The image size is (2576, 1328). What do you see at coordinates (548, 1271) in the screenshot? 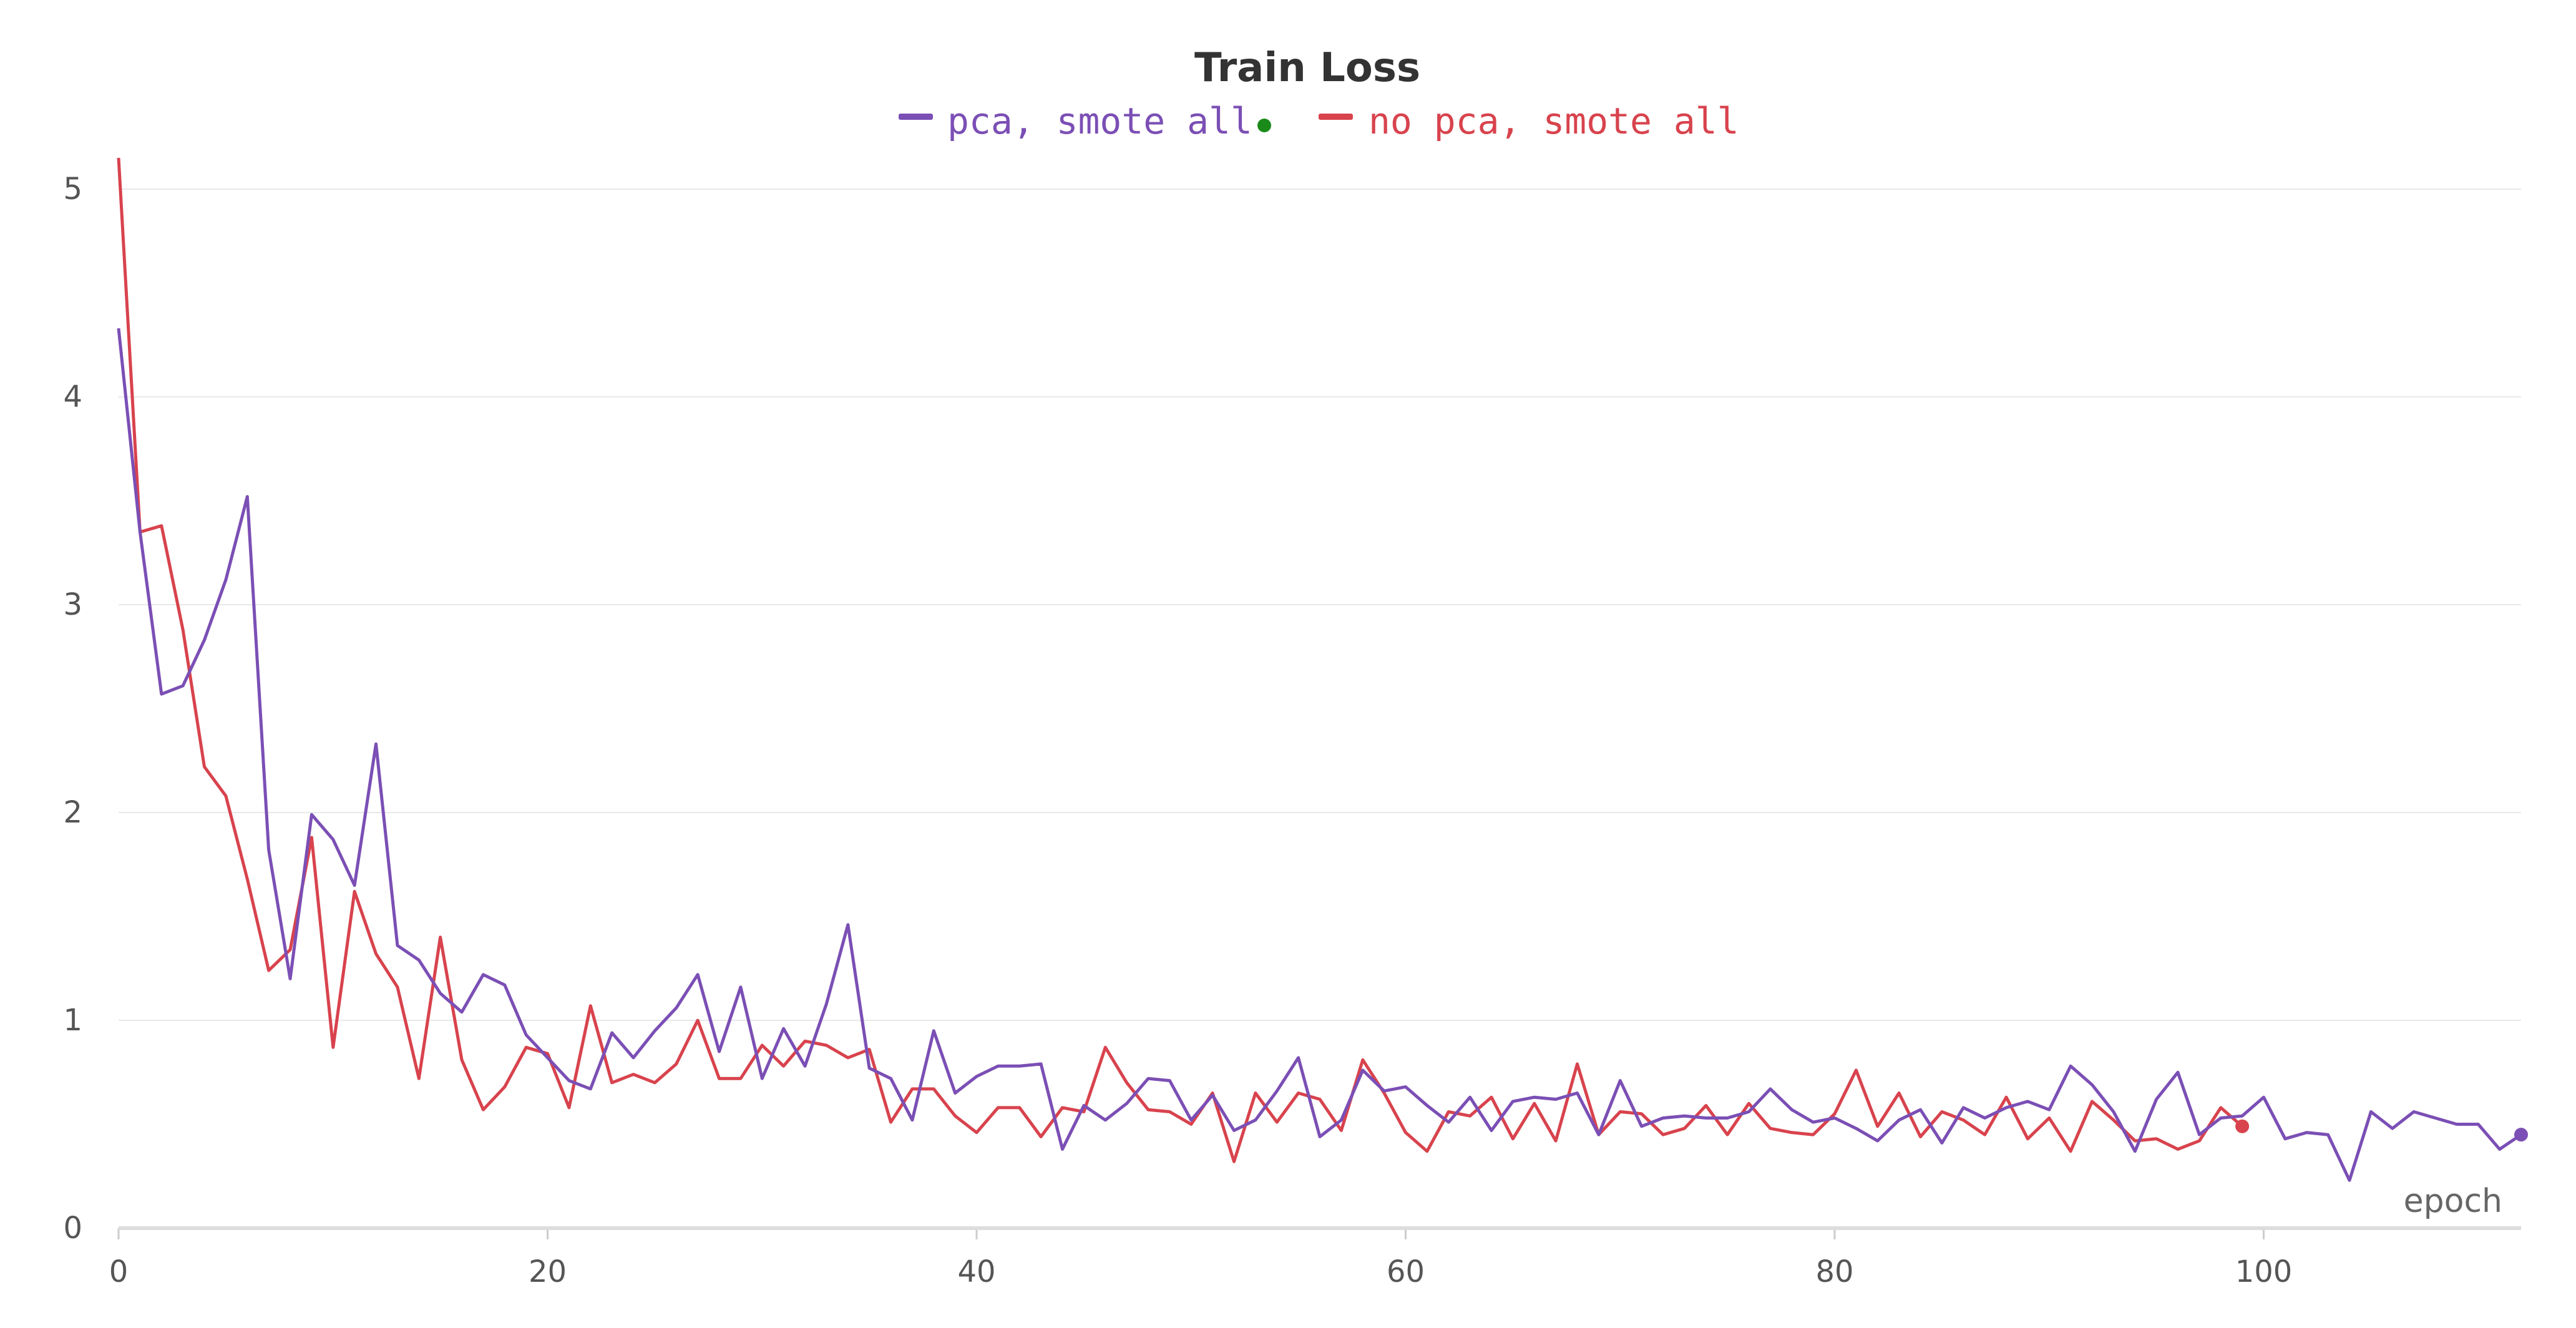
I see `x-tick-label: 20` at bounding box center [548, 1271].